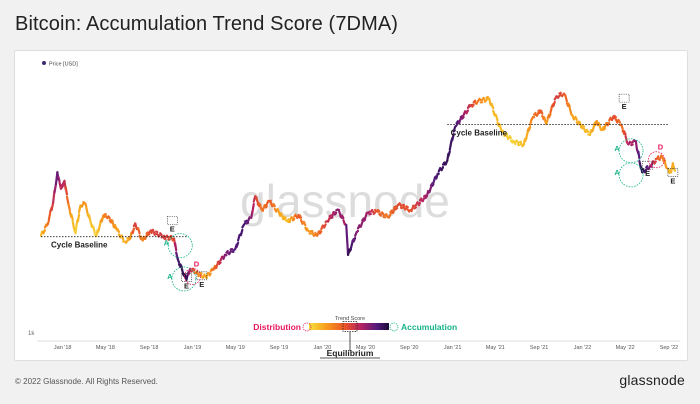 This screenshot has width=700, height=404. I want to click on legend: Price [USD], so click(60, 64).